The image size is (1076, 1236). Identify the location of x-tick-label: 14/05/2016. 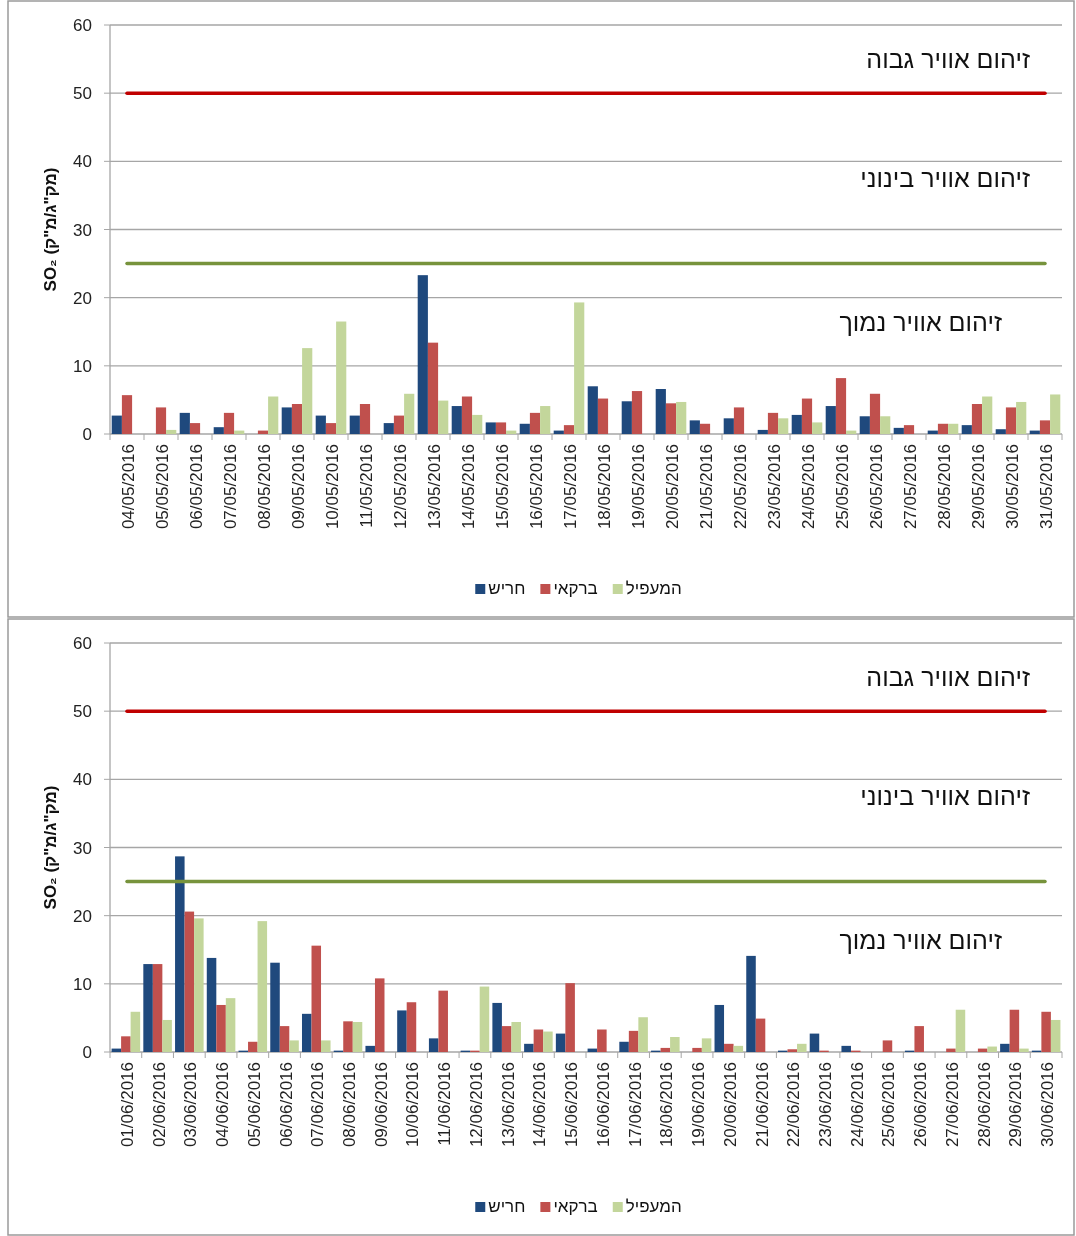
(468, 487).